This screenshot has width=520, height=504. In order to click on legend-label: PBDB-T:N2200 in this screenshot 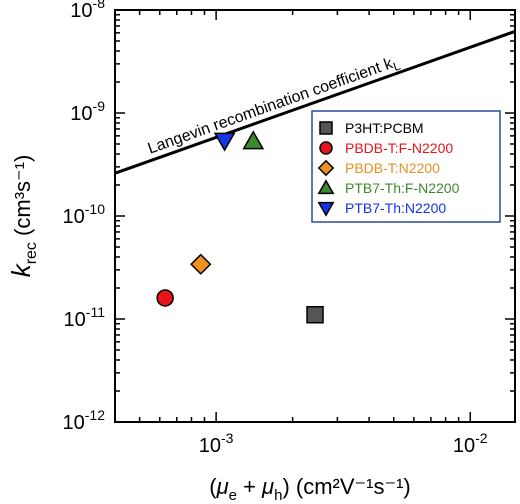, I will do `click(392, 168)`.